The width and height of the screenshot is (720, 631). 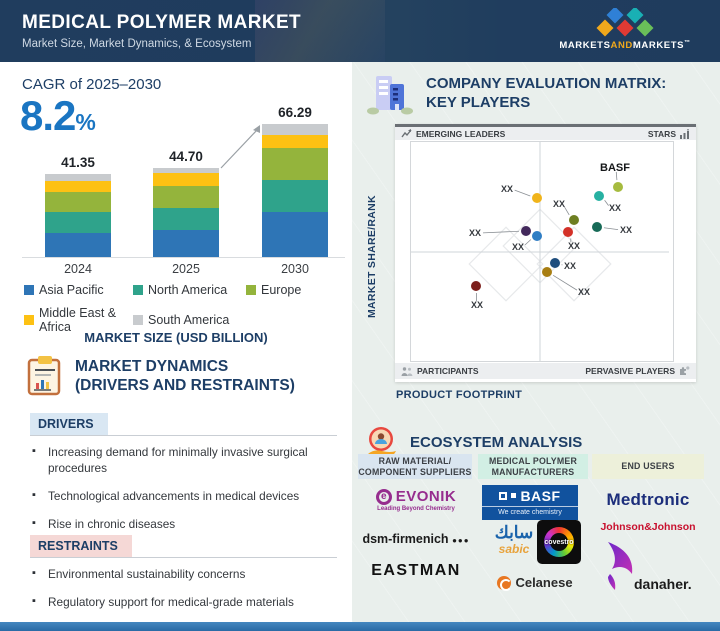 I want to click on legend-item: Middle East & Africa, so click(x=78, y=320).